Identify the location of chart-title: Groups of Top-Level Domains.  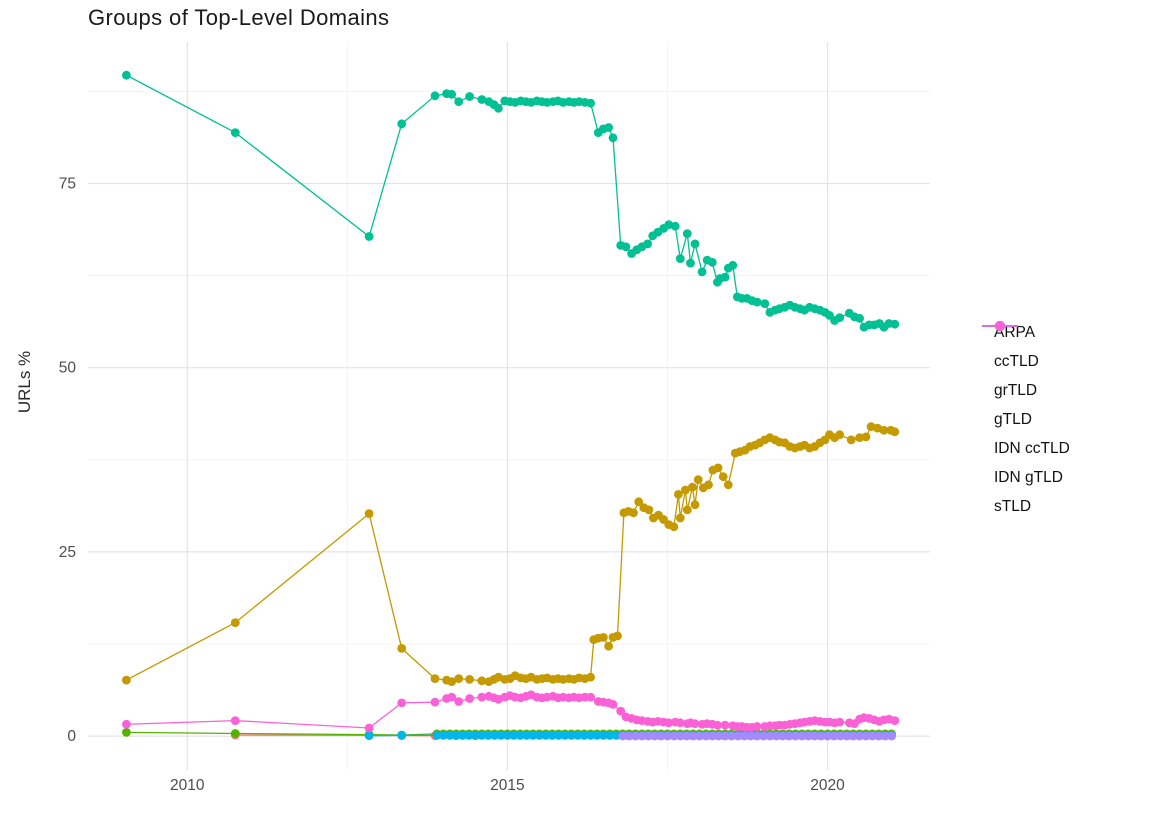
(239, 17).